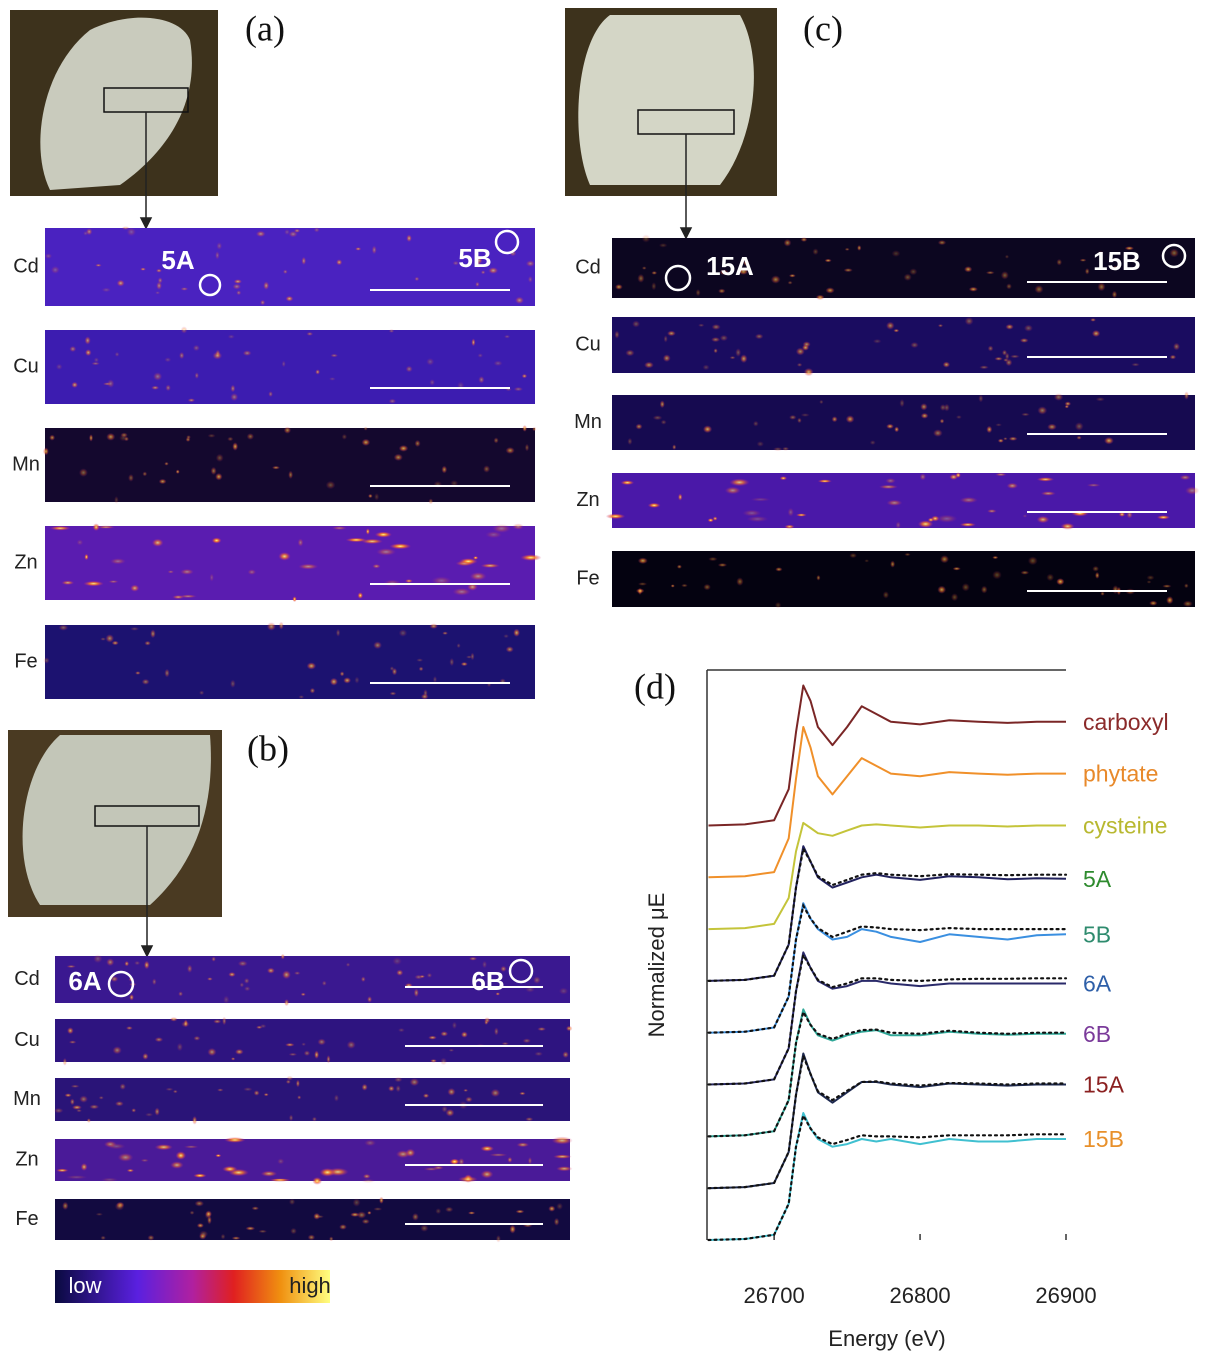 The width and height of the screenshot is (1207, 1358). I want to click on element-label: Cd, so click(588, 267).